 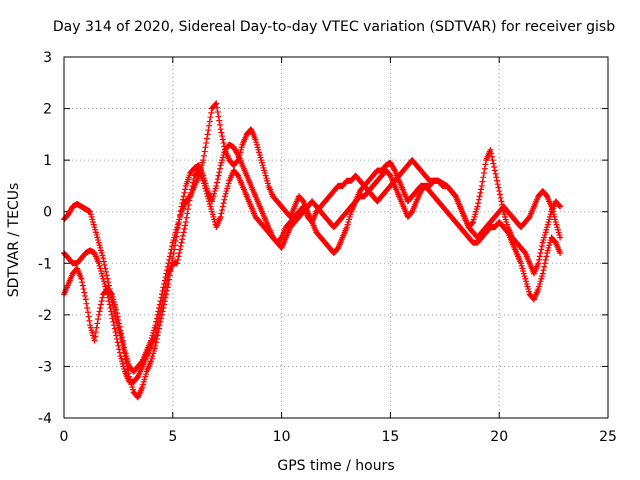 What do you see at coordinates (47, 213) in the screenshot?
I see `y-tick-label: 0` at bounding box center [47, 213].